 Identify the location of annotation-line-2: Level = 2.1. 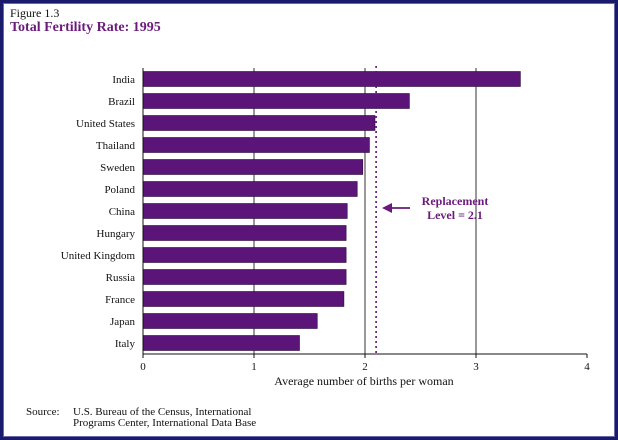
(455, 215).